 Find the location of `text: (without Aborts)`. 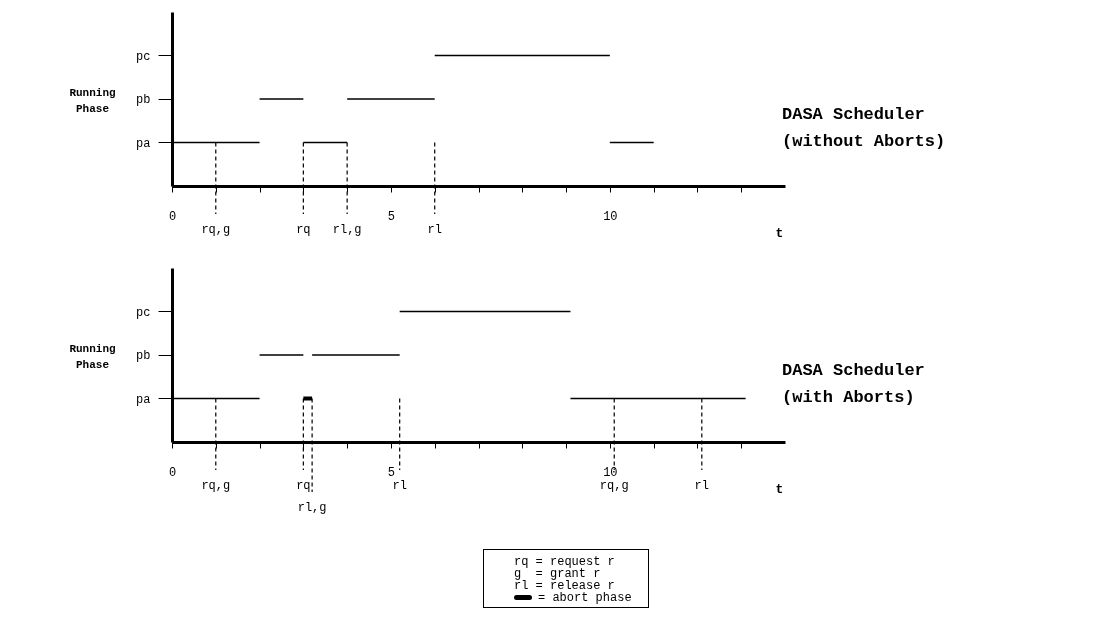

text: (without Aborts) is located at coordinates (864, 141).